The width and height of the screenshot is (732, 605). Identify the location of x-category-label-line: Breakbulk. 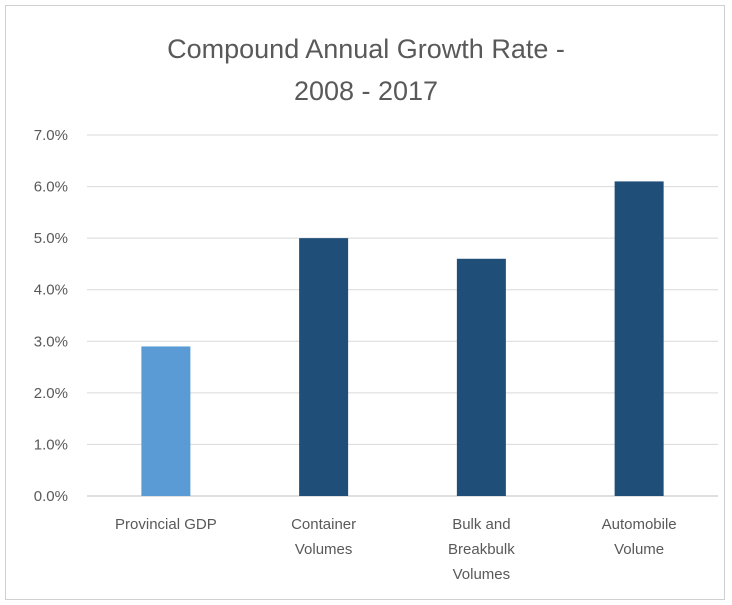
(481, 549).